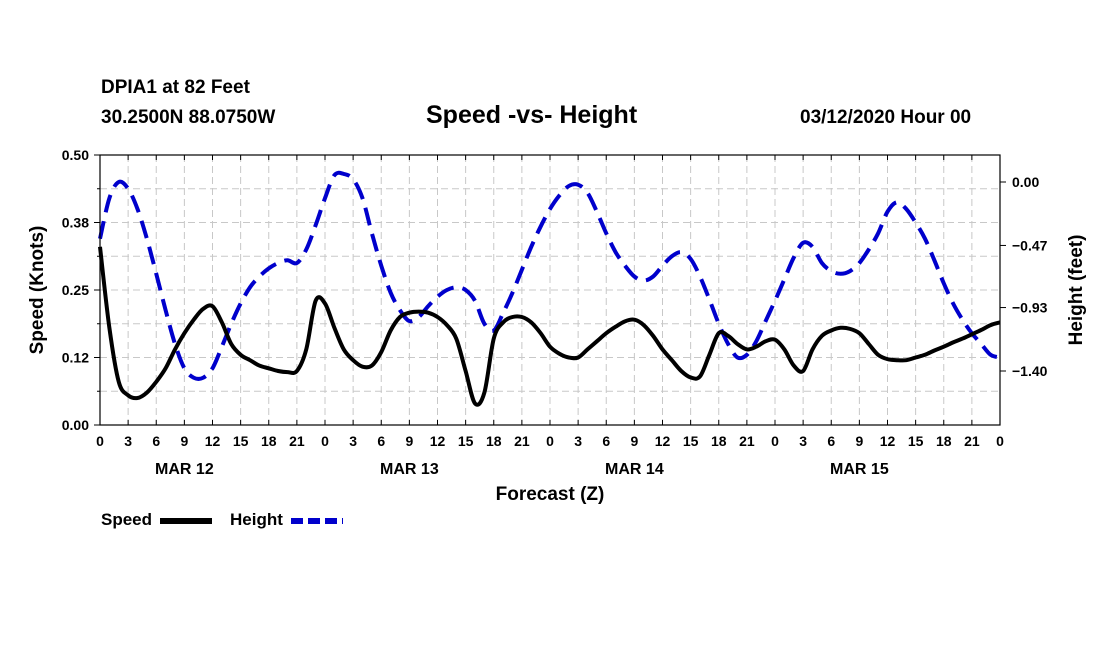 The image size is (1100, 650). What do you see at coordinates (37, 290) in the screenshot?
I see `y-left-axis-title: Speed (Knots)` at bounding box center [37, 290].